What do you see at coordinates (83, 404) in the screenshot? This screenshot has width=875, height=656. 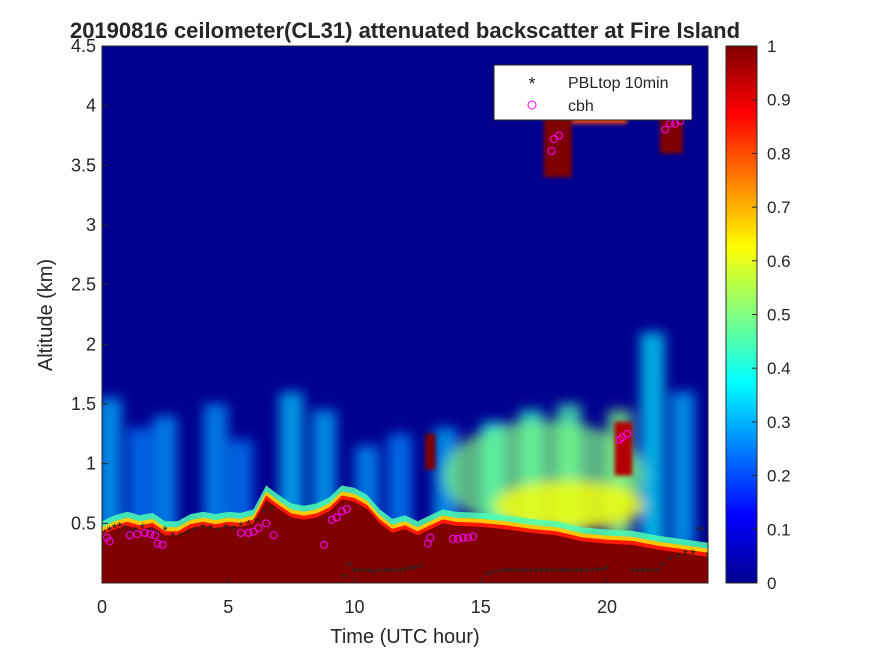 I see `y-tick-label: 1.5` at bounding box center [83, 404].